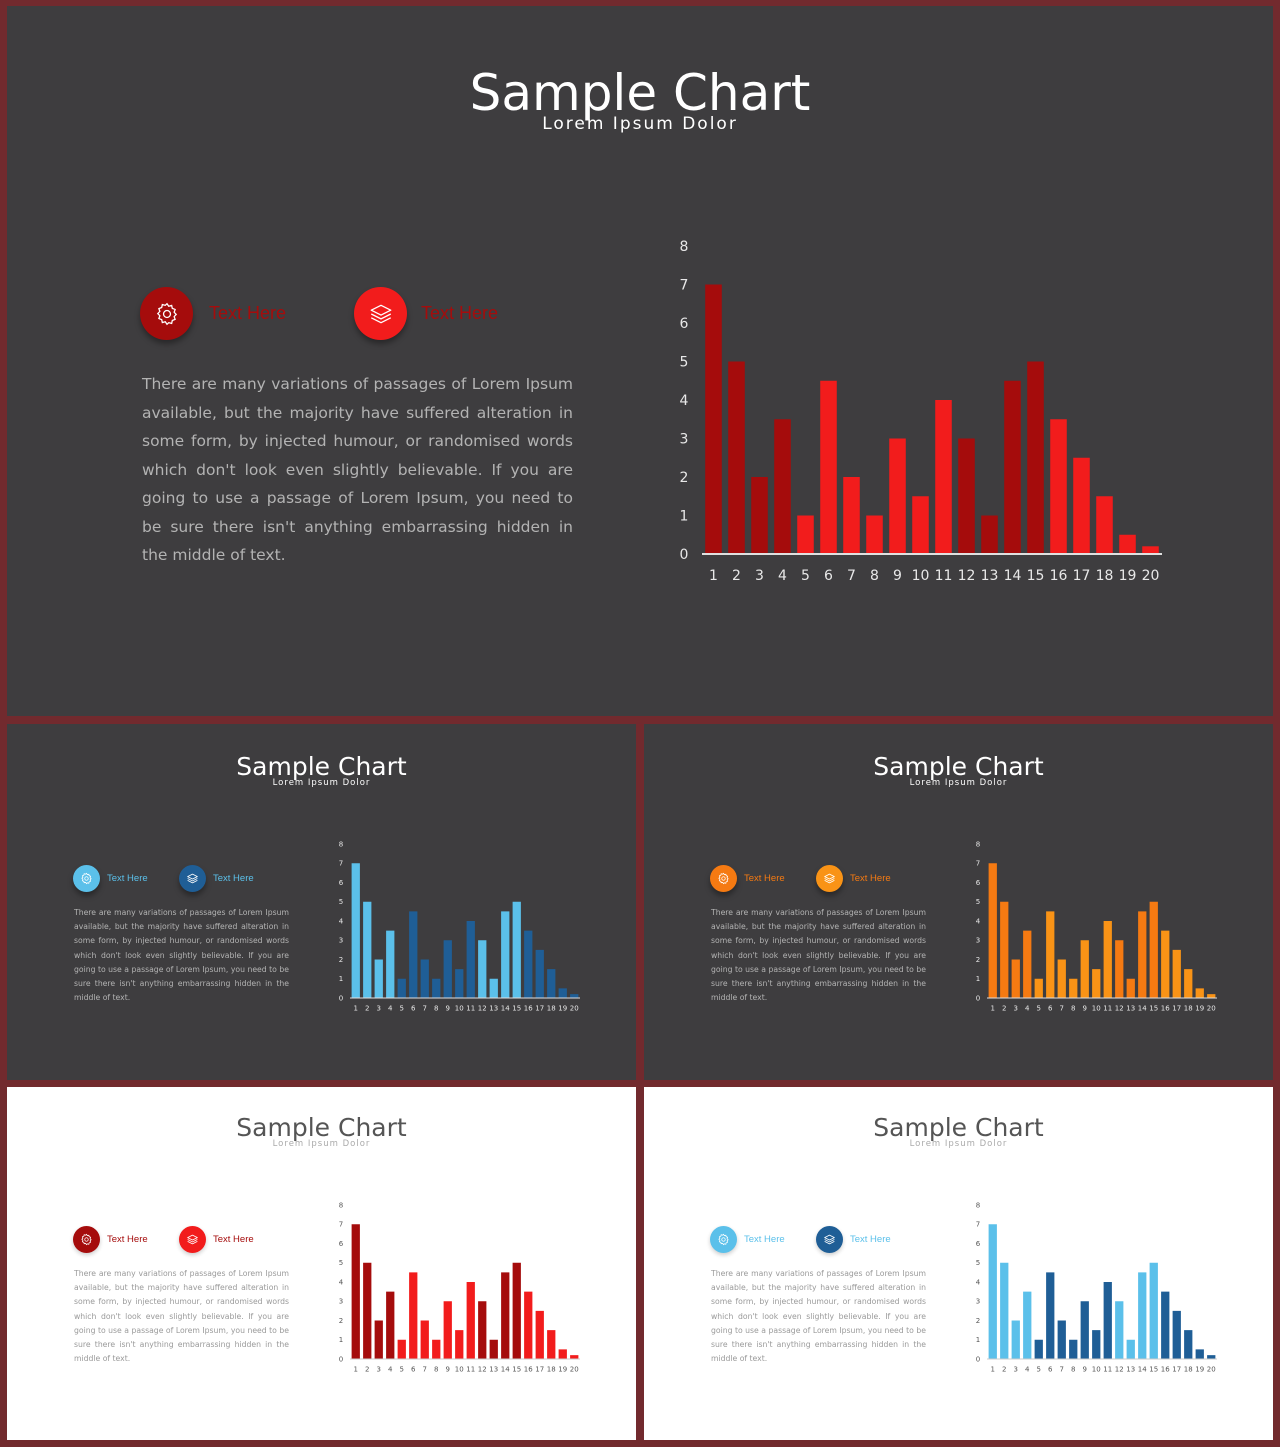 Image resolution: width=1280 pixels, height=1447 pixels. What do you see at coordinates (1073, 1369) in the screenshot?
I see `x-tick-label: 8` at bounding box center [1073, 1369].